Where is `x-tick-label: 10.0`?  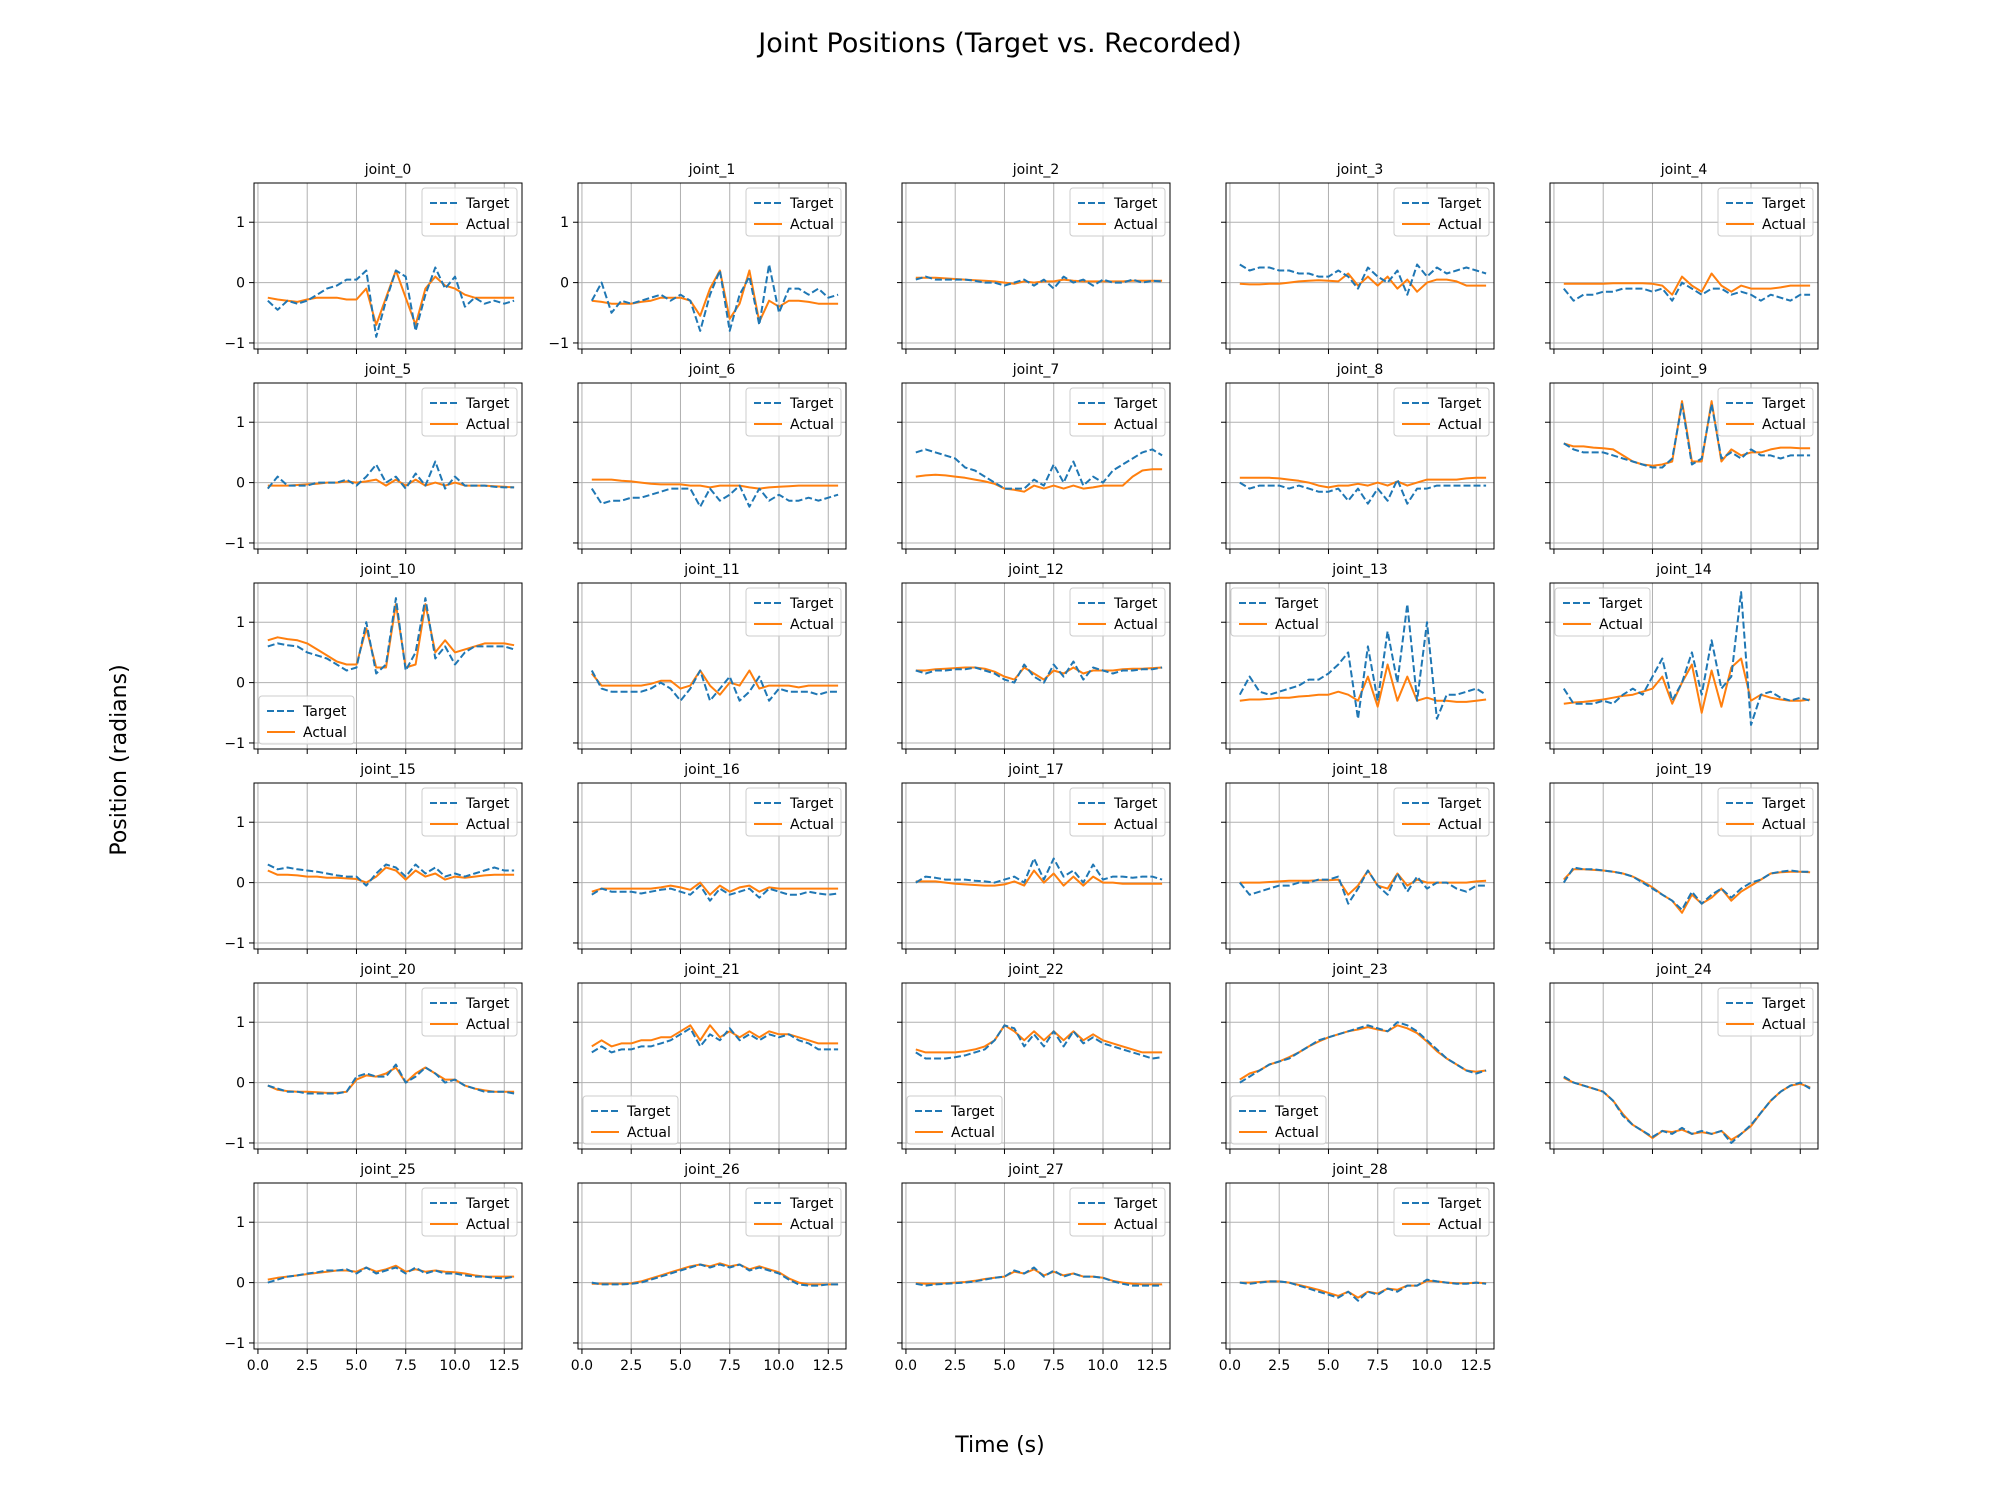
x-tick-label: 10.0 is located at coordinates (1426, 1366).